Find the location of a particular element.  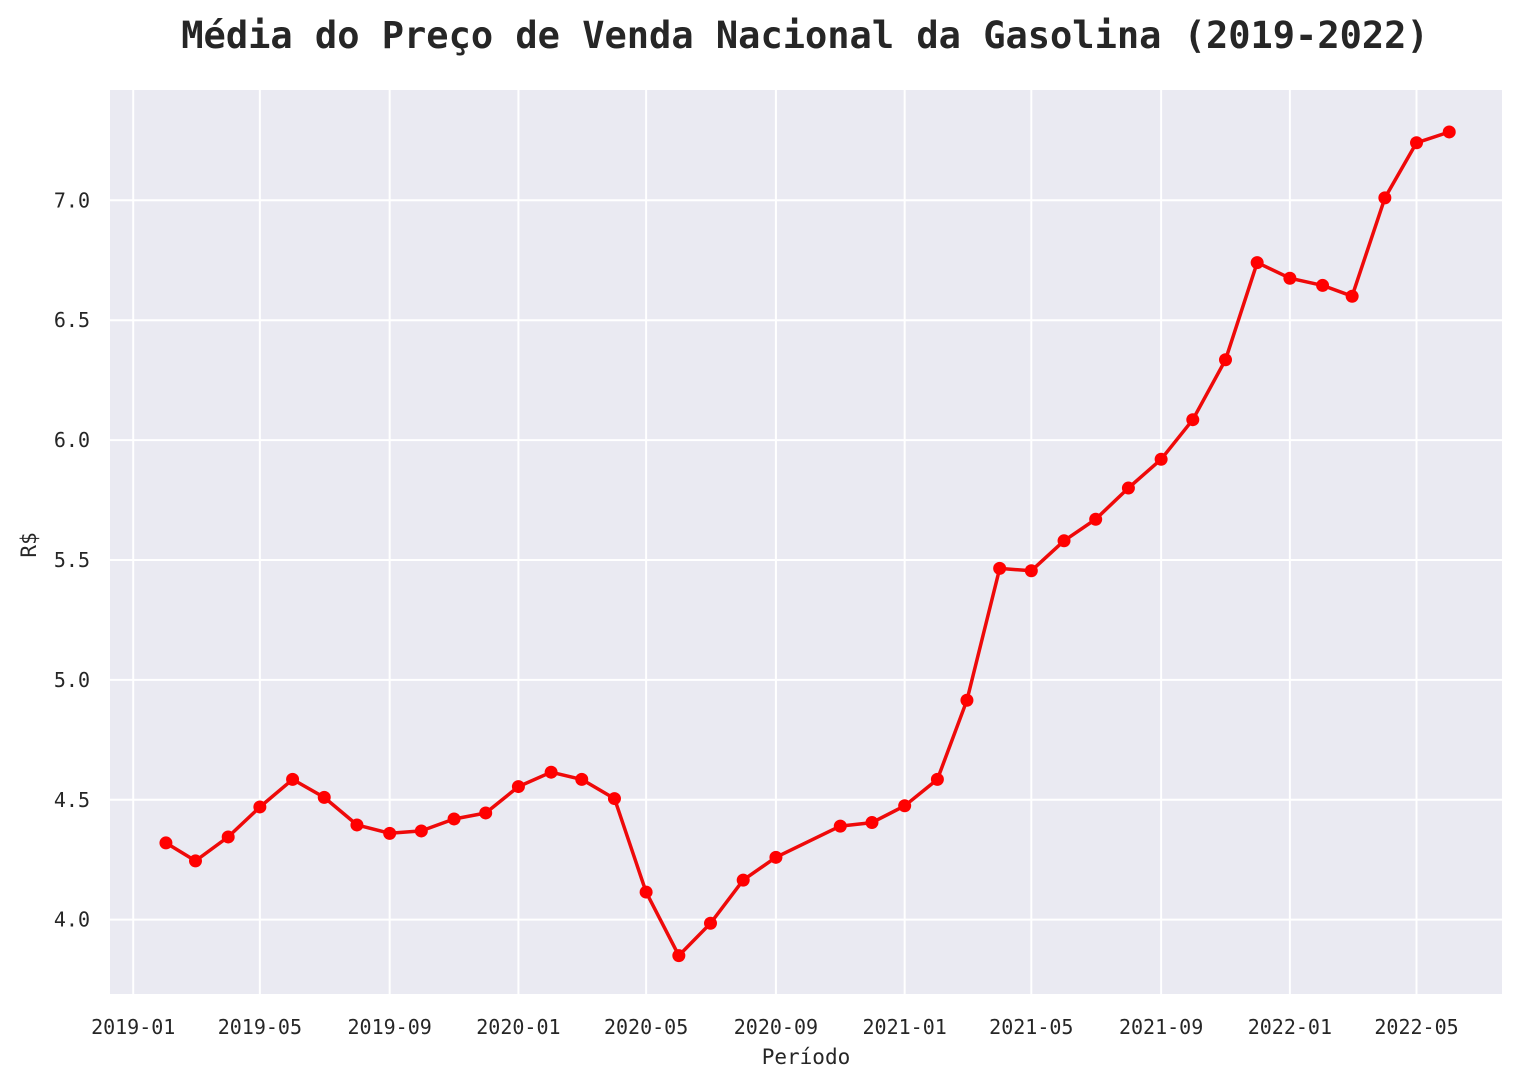

x-tick-label: 2021-05 is located at coordinates (1031, 1027).